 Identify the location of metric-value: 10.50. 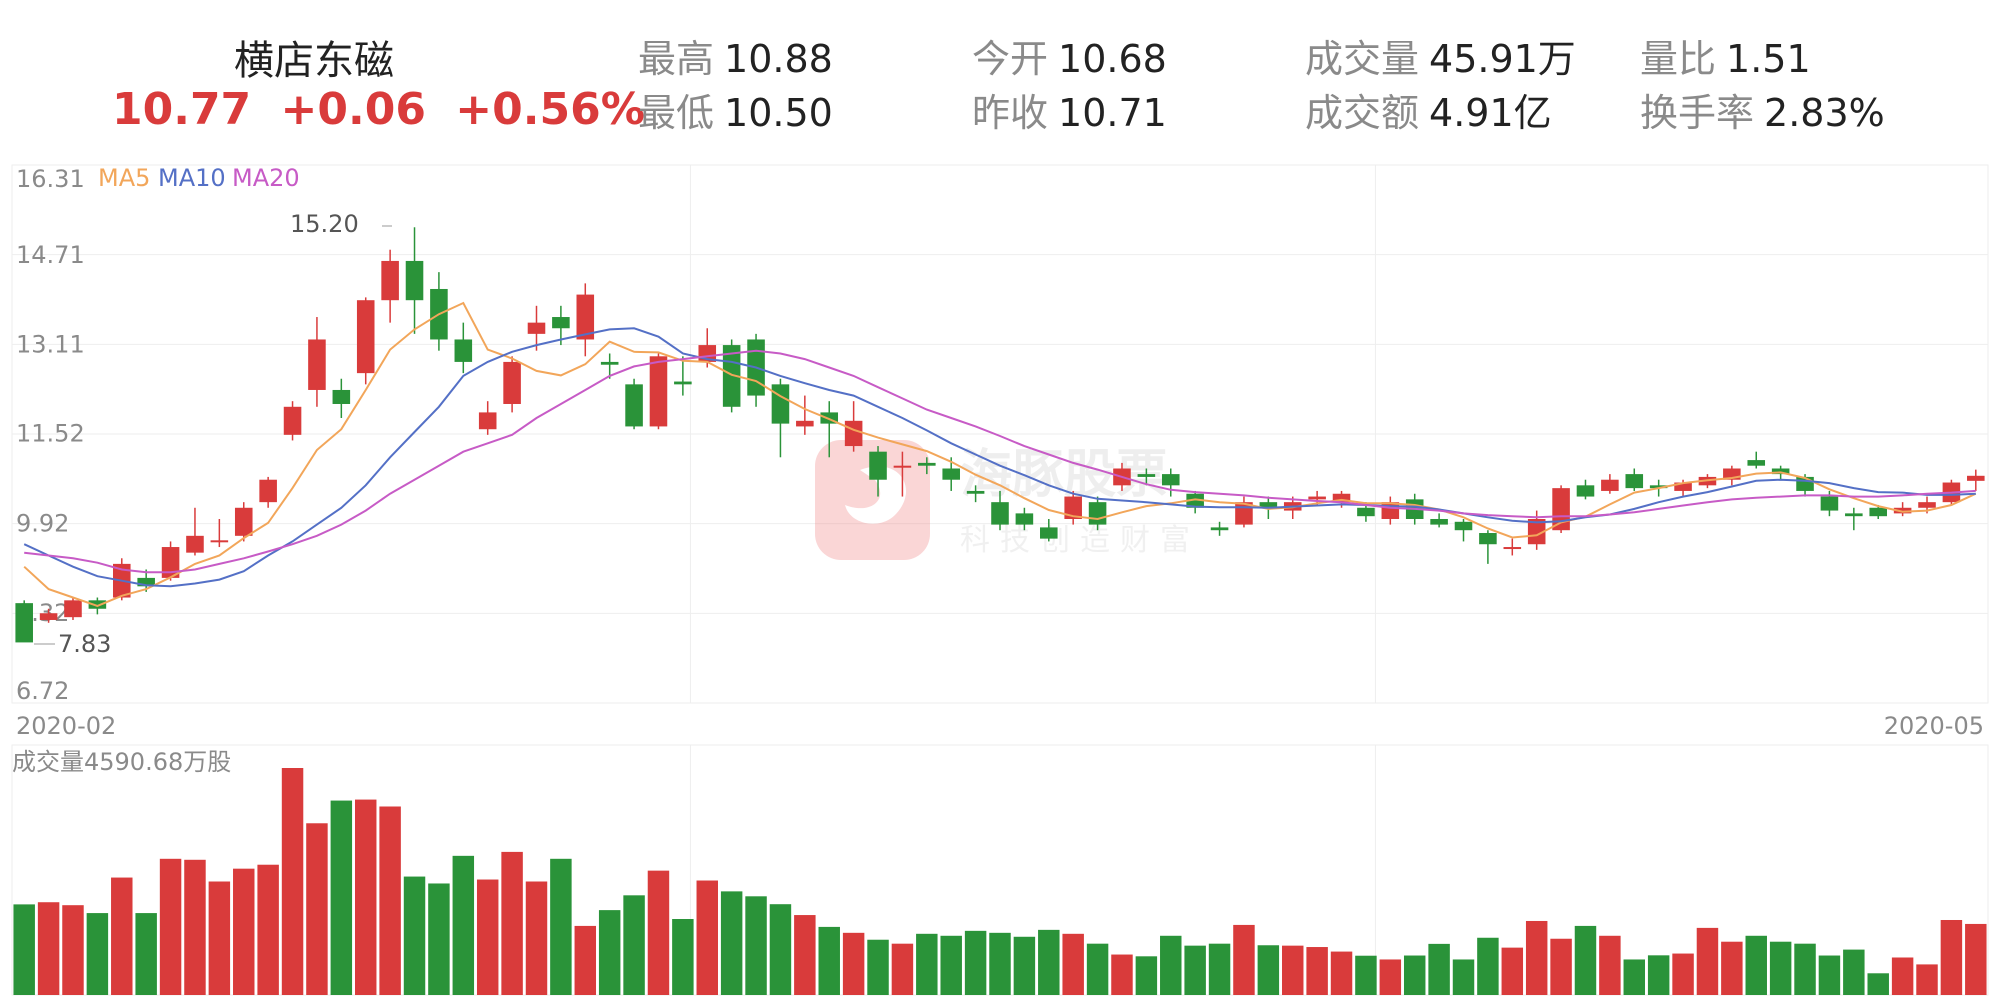
(778, 113).